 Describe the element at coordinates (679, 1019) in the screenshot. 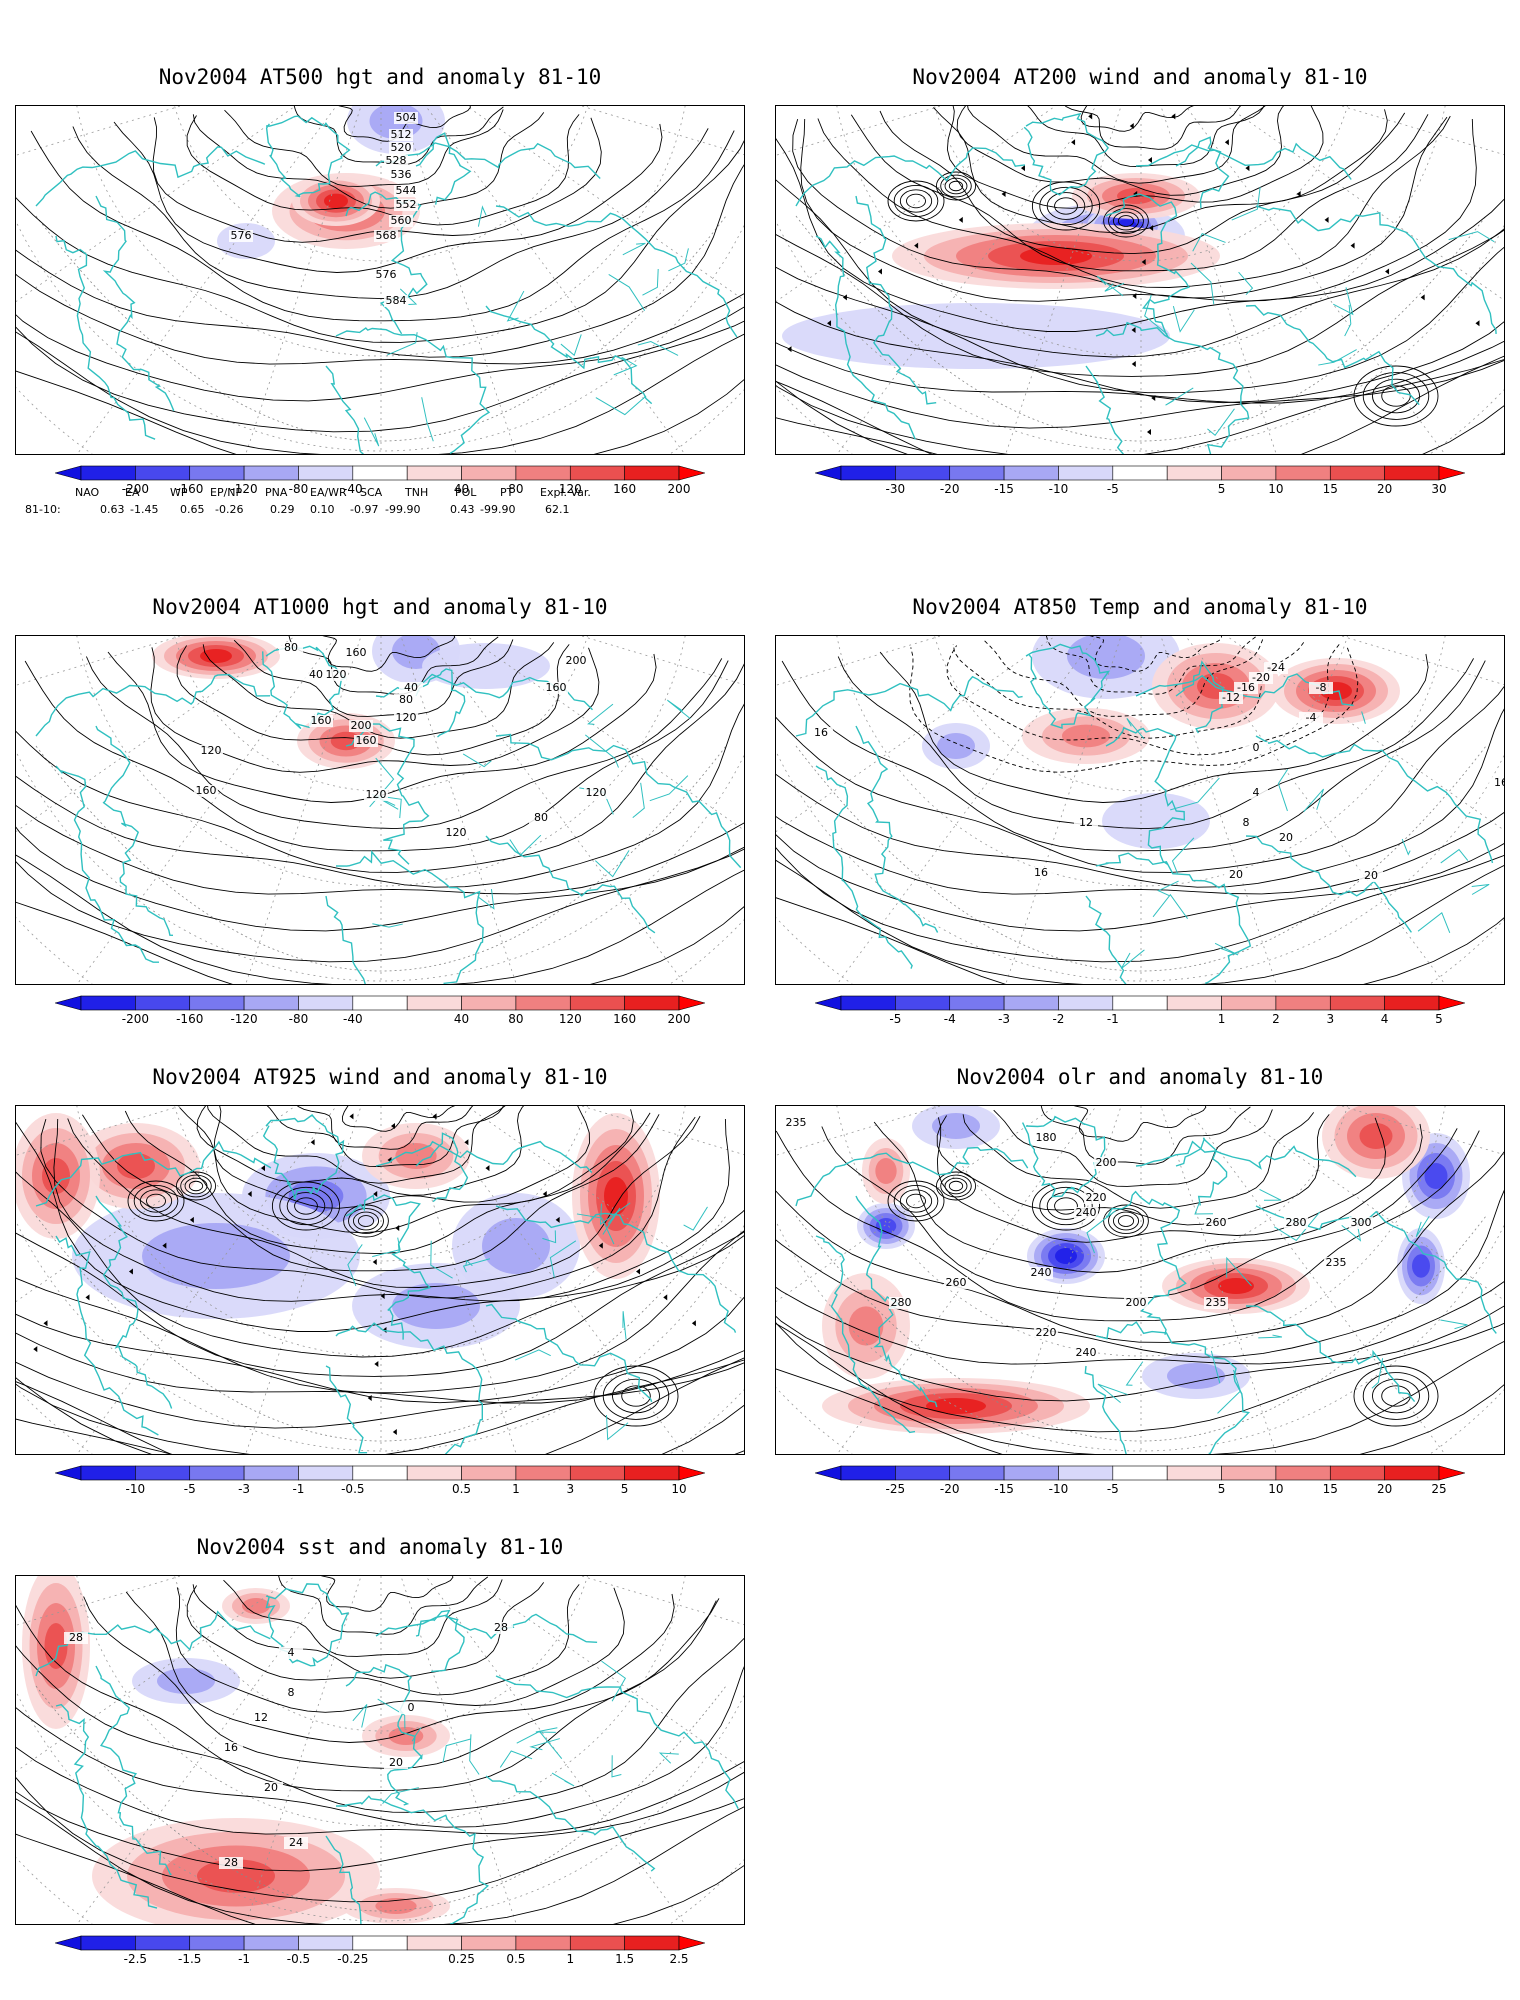

I see `colorbar-tick-label: 200` at that location.